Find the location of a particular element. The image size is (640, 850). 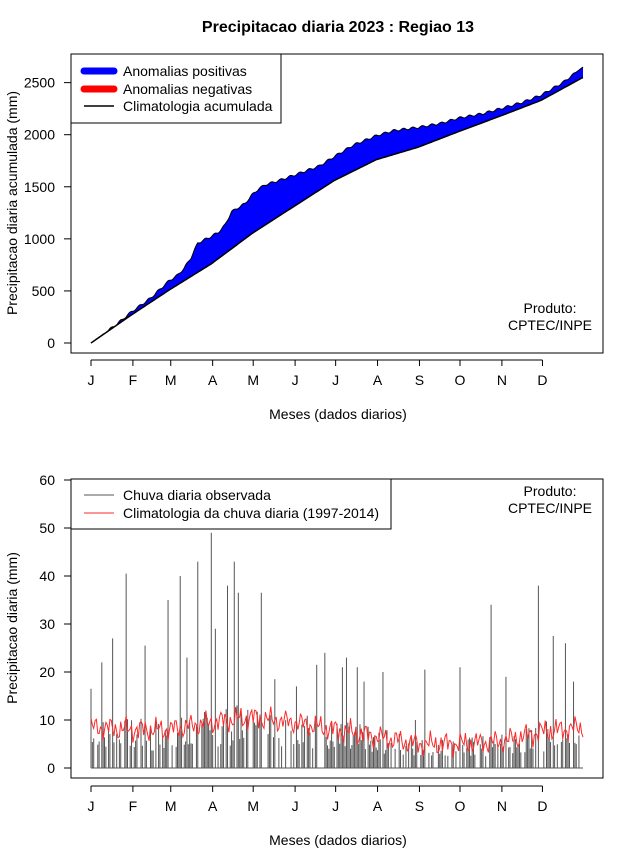

legend-clim-label: Climatologia da chuva diaria (1997-2014) is located at coordinates (251, 513).